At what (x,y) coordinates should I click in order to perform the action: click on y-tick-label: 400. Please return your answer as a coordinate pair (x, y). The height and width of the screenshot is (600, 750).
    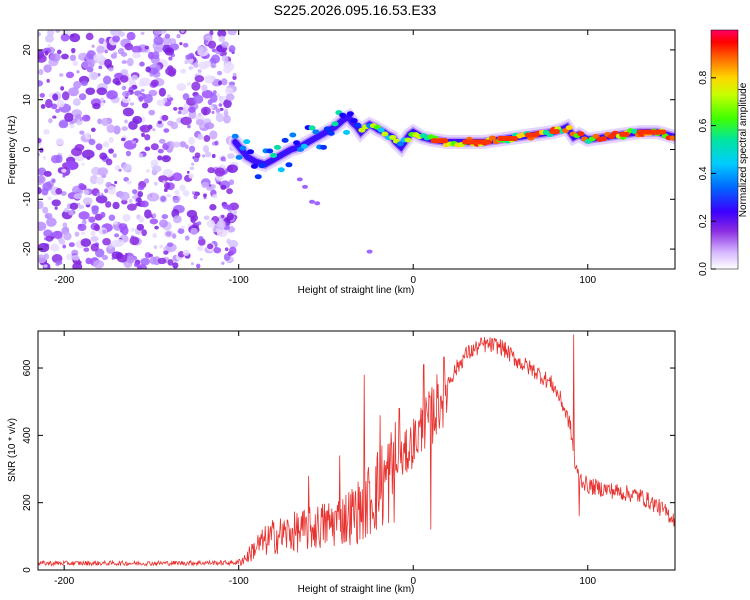
    Looking at the image, I should click on (27, 435).